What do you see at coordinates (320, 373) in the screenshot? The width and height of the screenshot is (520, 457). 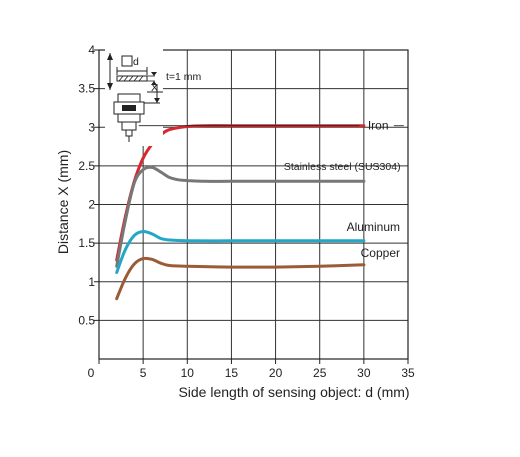 I see `x-tick-label: 25` at bounding box center [320, 373].